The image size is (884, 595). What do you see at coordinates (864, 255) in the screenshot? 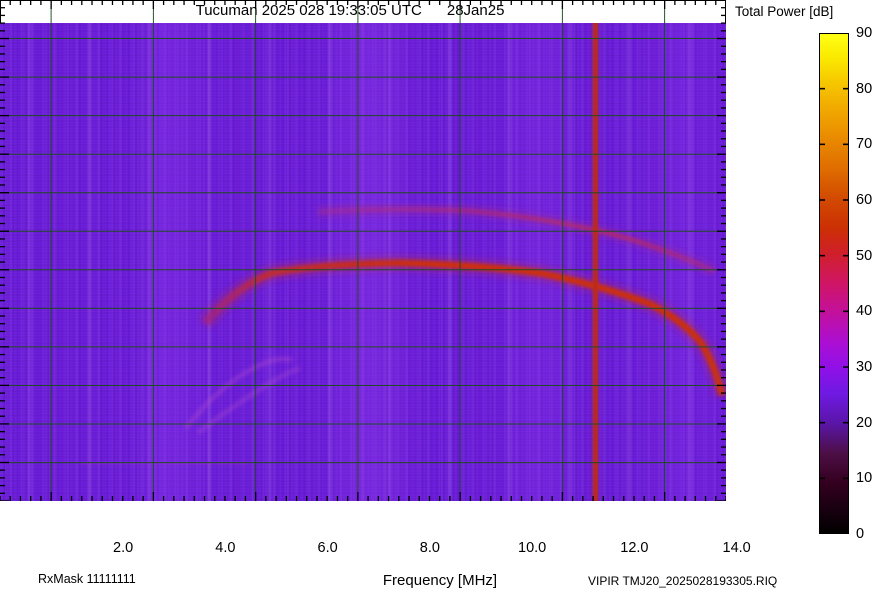
I see `colorbar-tick-50: 50` at bounding box center [864, 255].